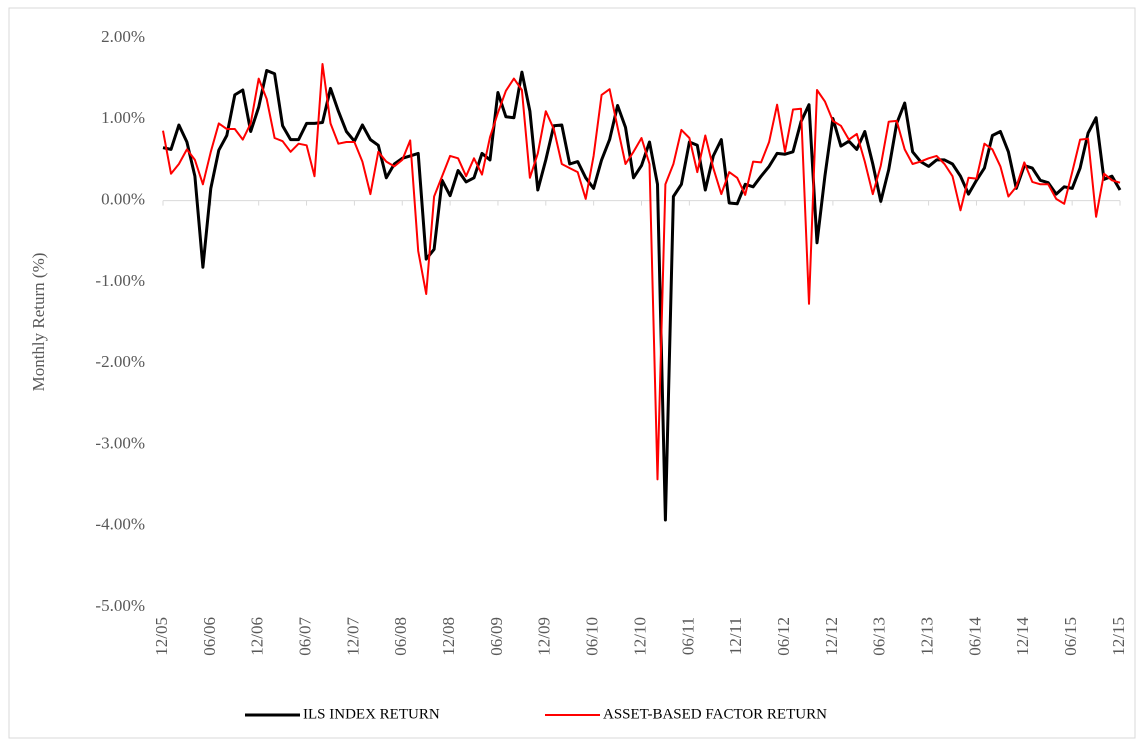 Image resolution: width=1146 pixels, height=752 pixels. What do you see at coordinates (831, 636) in the screenshot?
I see `x-tick-label: 12/12` at bounding box center [831, 636].